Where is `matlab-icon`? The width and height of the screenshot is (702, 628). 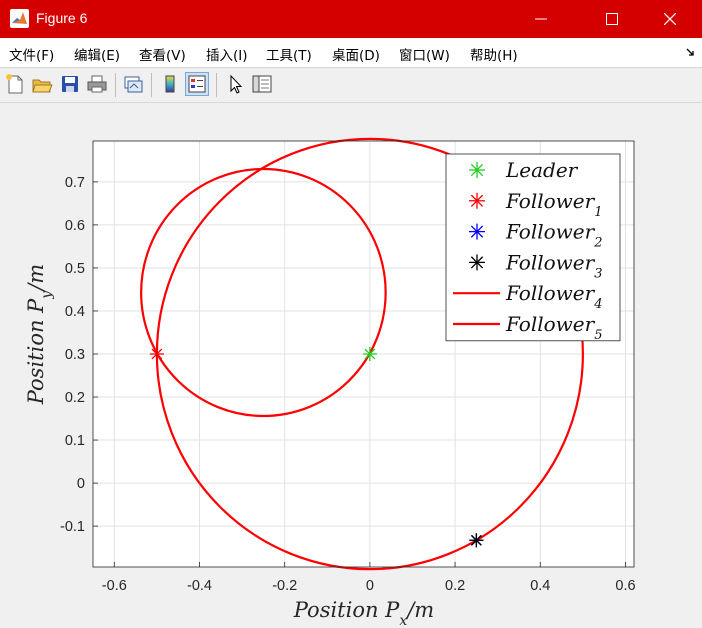
matlab-icon is located at coordinates (19, 18).